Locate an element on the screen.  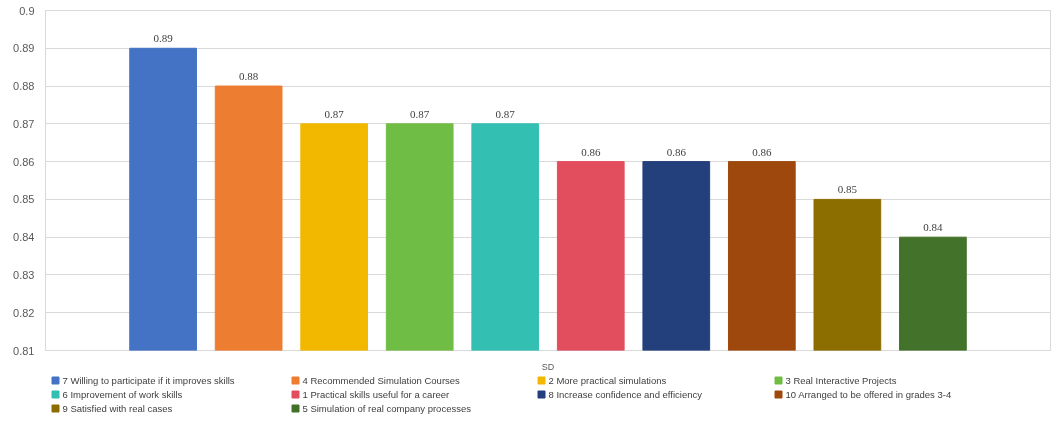
legend-label: 6 Improvement of work skills is located at coordinates (122, 394).